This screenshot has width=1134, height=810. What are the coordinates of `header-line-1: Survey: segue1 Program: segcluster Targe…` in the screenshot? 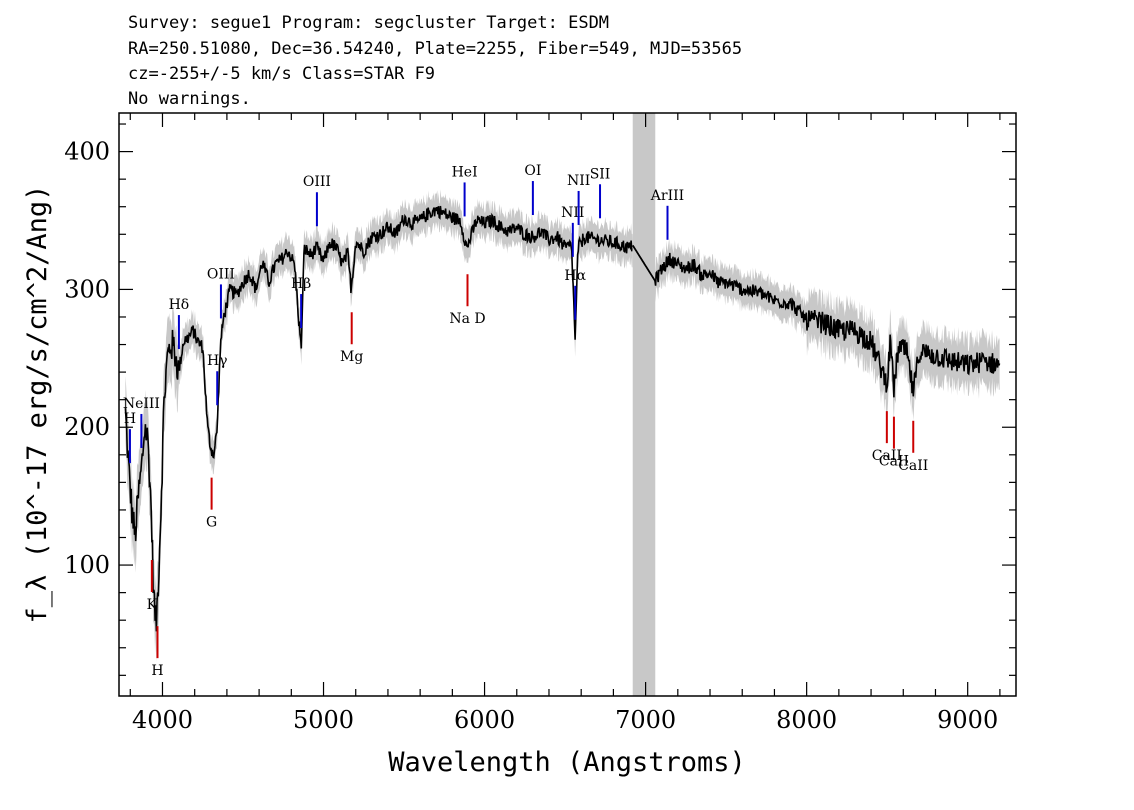 It's located at (368, 23).